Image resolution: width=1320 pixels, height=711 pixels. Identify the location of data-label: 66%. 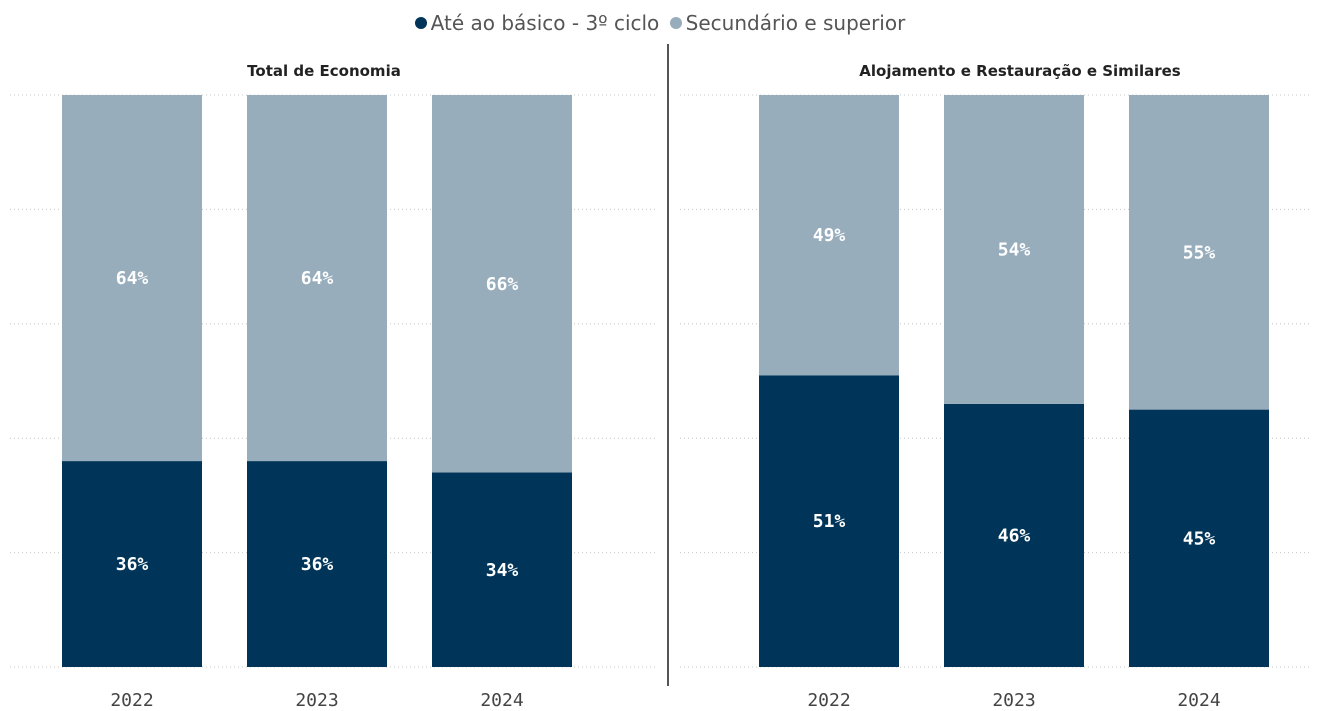
(502, 284).